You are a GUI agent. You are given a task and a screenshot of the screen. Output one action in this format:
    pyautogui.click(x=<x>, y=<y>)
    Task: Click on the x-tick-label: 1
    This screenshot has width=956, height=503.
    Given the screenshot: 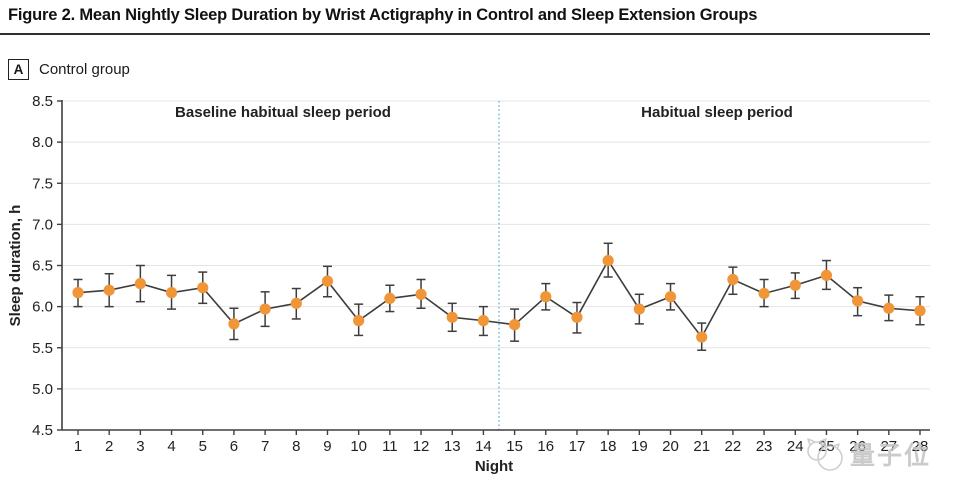 What is the action you would take?
    pyautogui.click(x=78, y=446)
    